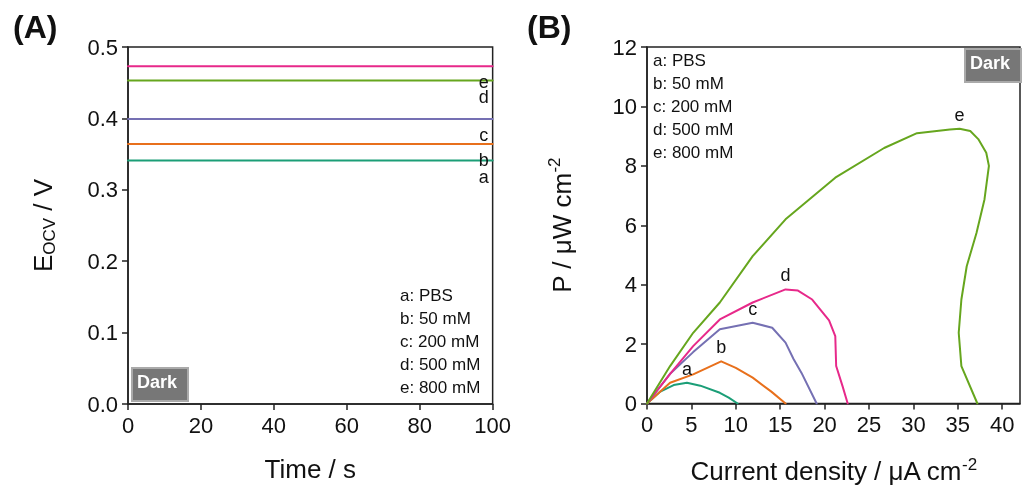 This screenshot has width=1028, height=489. What do you see at coordinates (102, 190) in the screenshot?
I see `y-tick-label: 0.3` at bounding box center [102, 190].